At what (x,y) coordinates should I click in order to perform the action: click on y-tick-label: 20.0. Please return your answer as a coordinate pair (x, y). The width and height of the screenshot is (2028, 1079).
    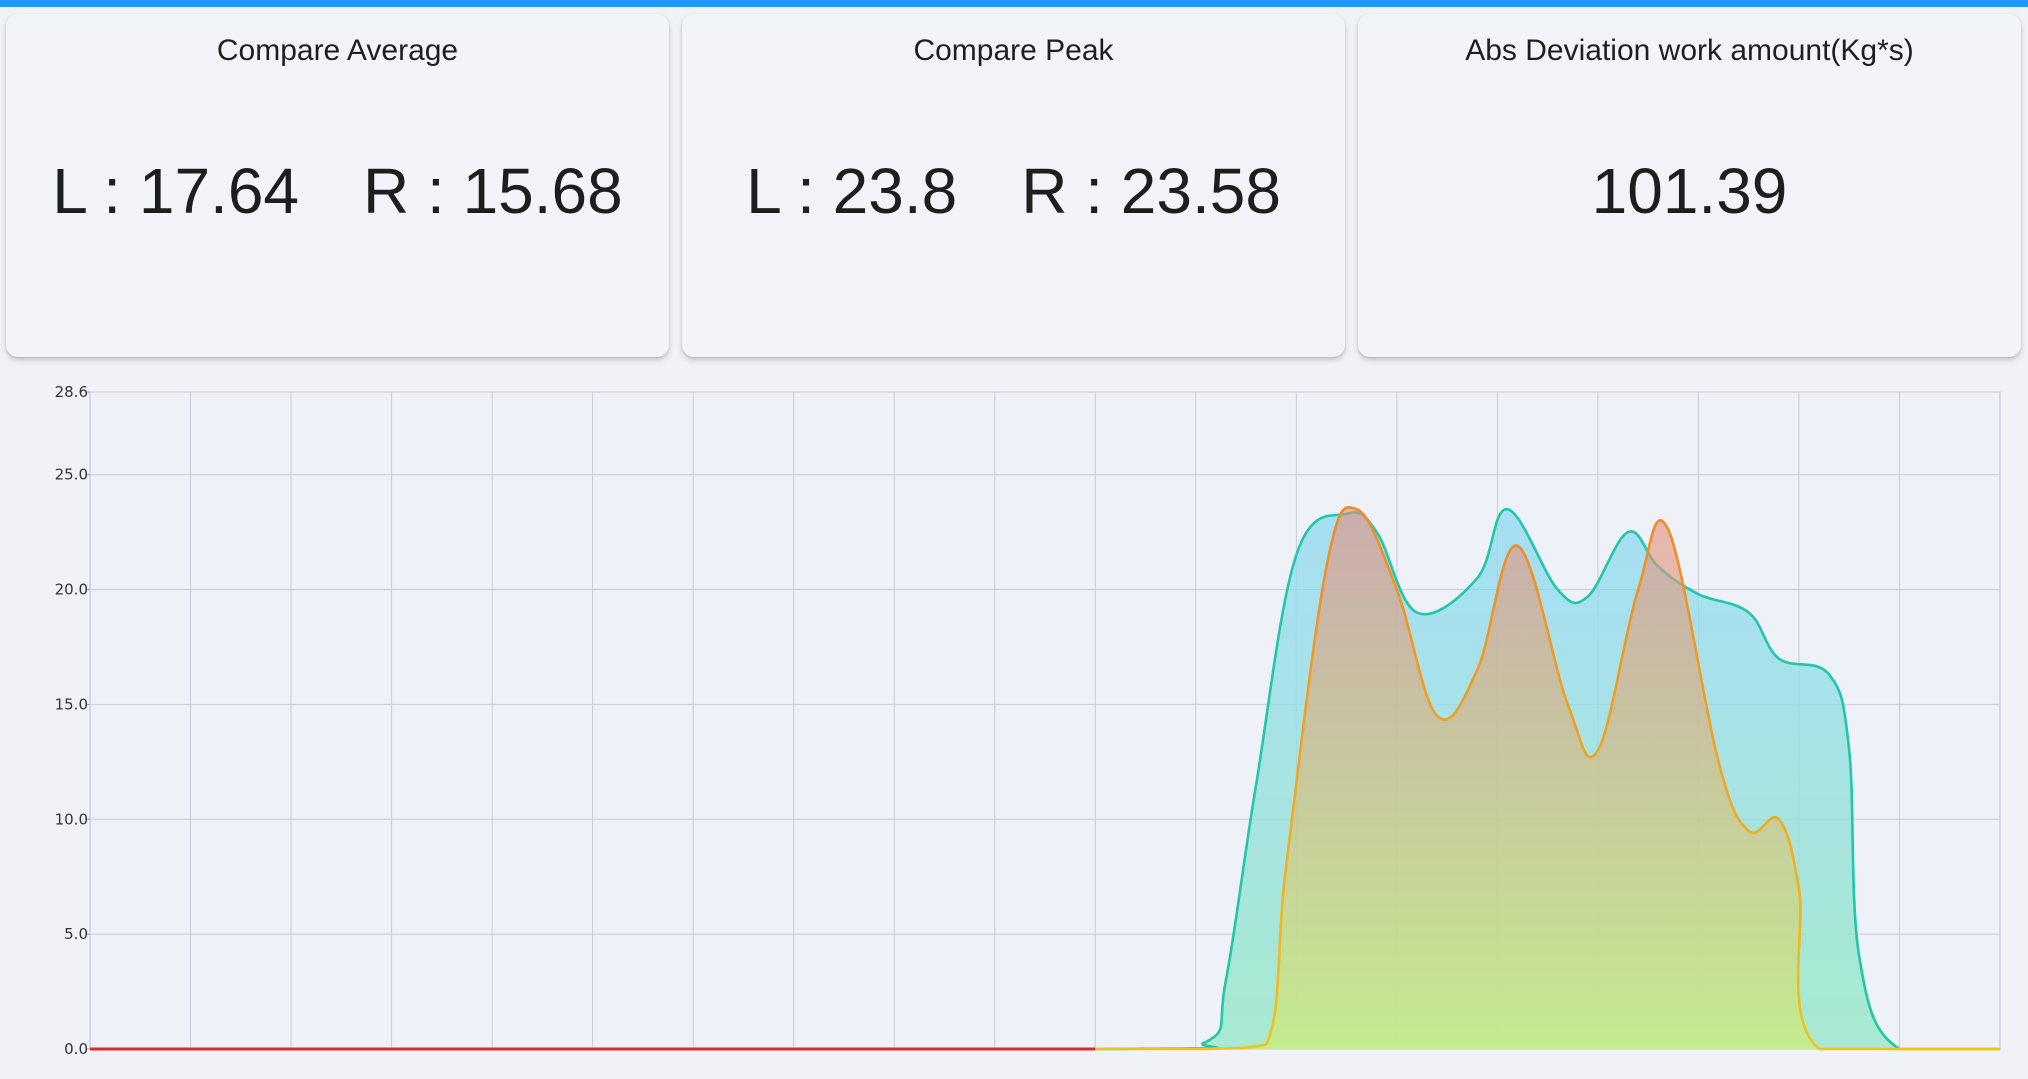
    Looking at the image, I should click on (71, 590).